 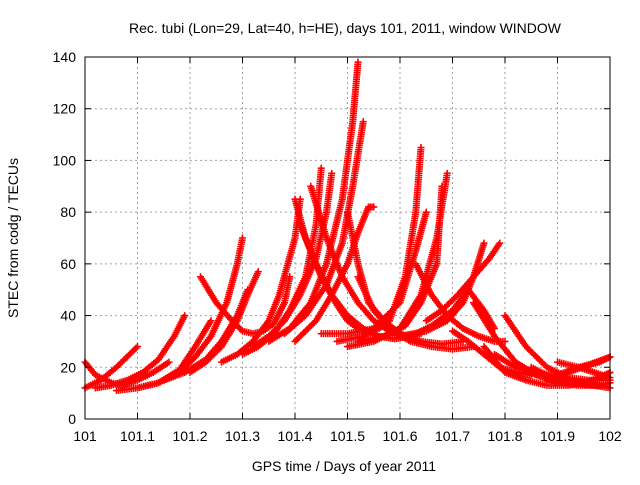 What do you see at coordinates (65, 109) in the screenshot?
I see `y-tick-label: 120` at bounding box center [65, 109].